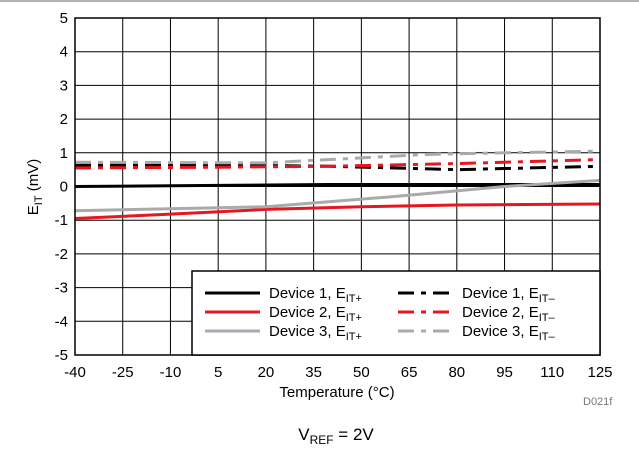 The width and height of the screenshot is (639, 449). What do you see at coordinates (64, 153) in the screenshot?
I see `y-tick-label: 1` at bounding box center [64, 153].